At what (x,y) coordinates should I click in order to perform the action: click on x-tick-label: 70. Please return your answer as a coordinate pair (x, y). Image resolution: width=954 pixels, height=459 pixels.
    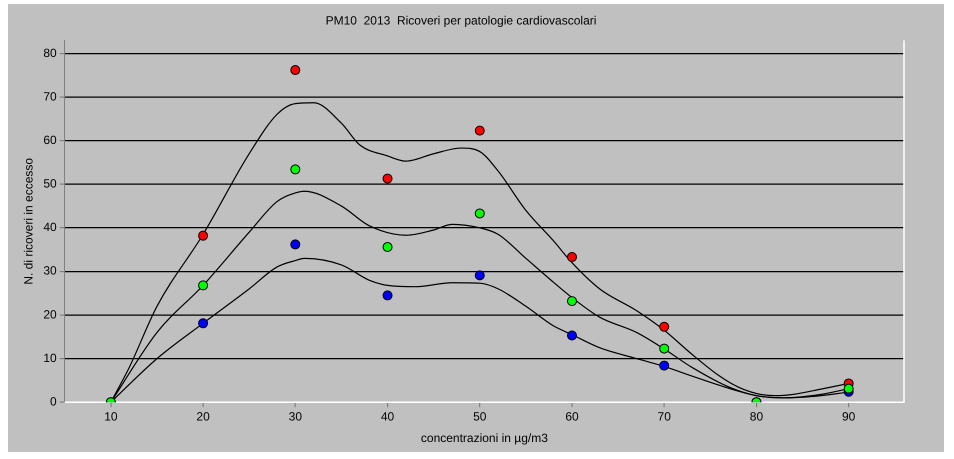
    Looking at the image, I should click on (665, 417).